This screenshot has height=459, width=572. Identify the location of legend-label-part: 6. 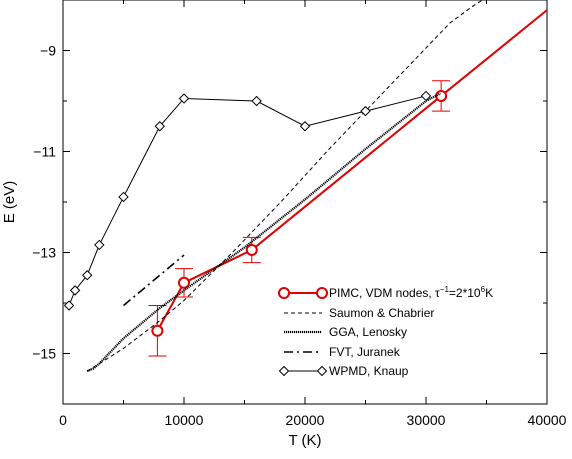
(483, 289).